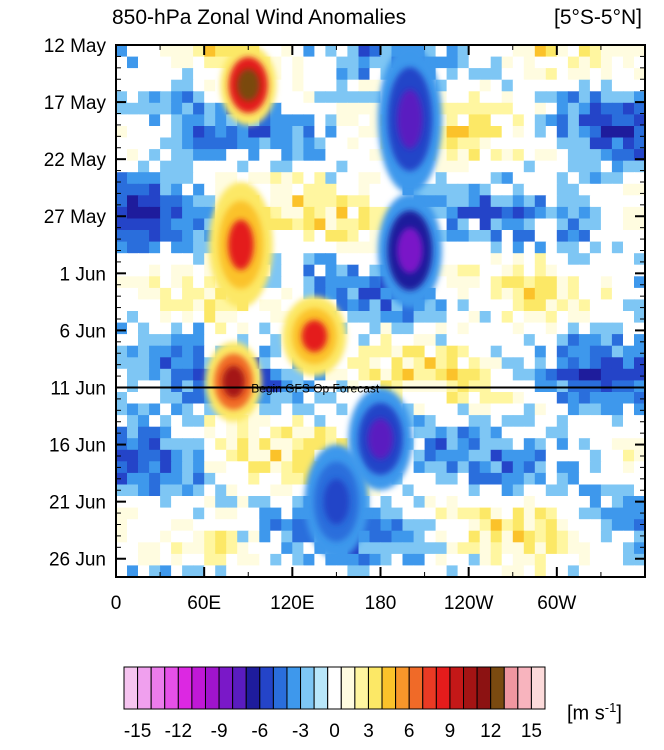 The width and height of the screenshot is (664, 750). I want to click on anomaly-feature, so click(410, 119).